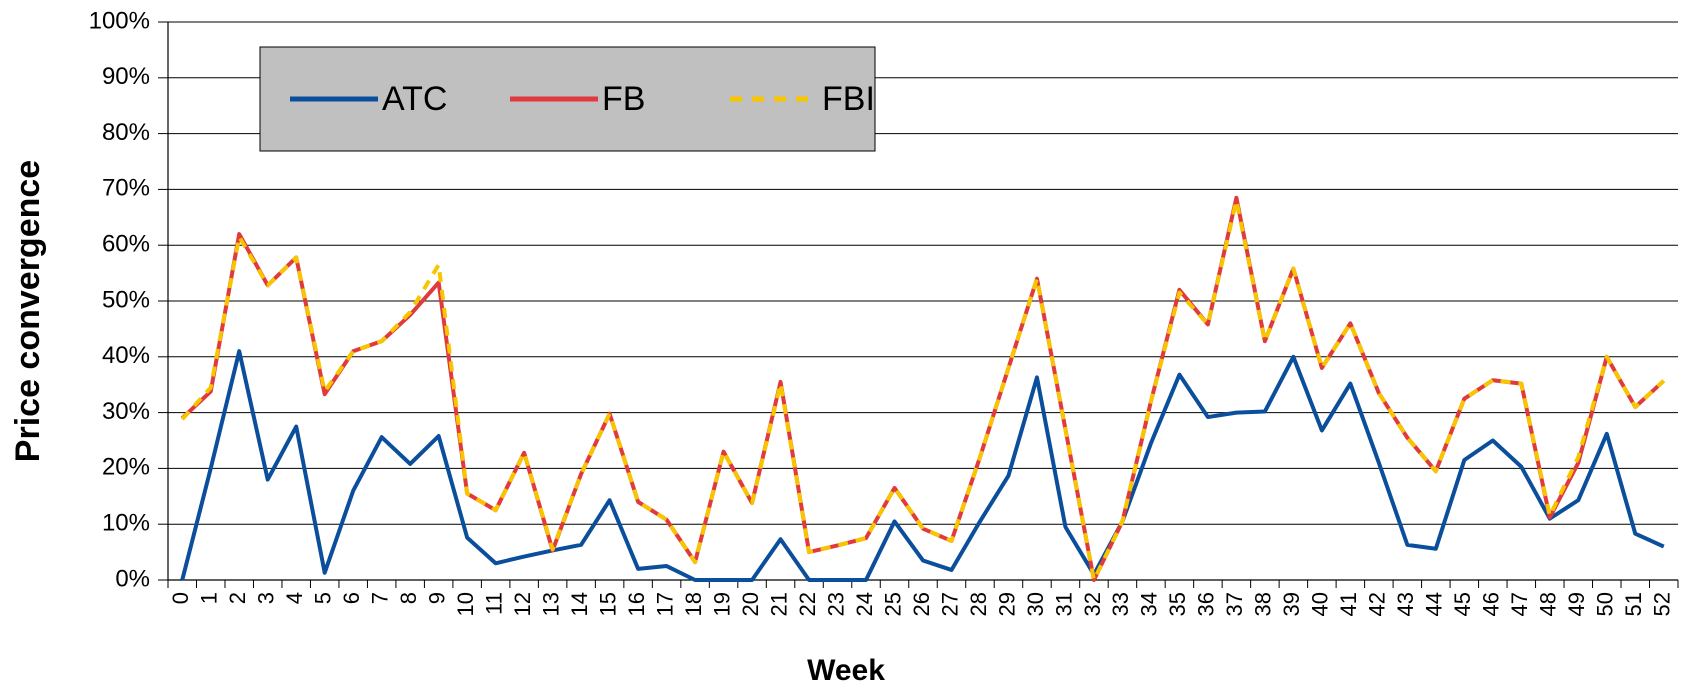 Image resolution: width=1683 pixels, height=689 pixels. I want to click on x-tick-label: 6, so click(351, 598).